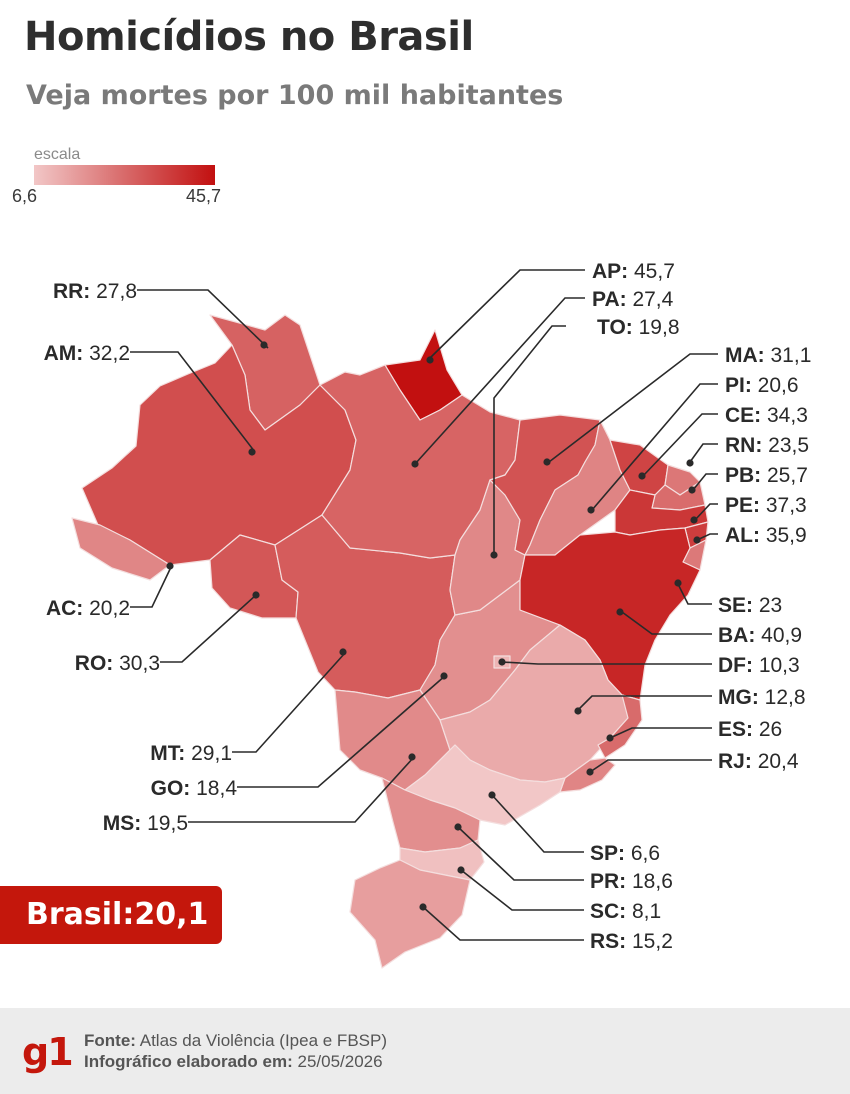 This screenshot has height=1094, width=850. I want to click on state-label-ap: AP: 45,7, so click(633, 271).